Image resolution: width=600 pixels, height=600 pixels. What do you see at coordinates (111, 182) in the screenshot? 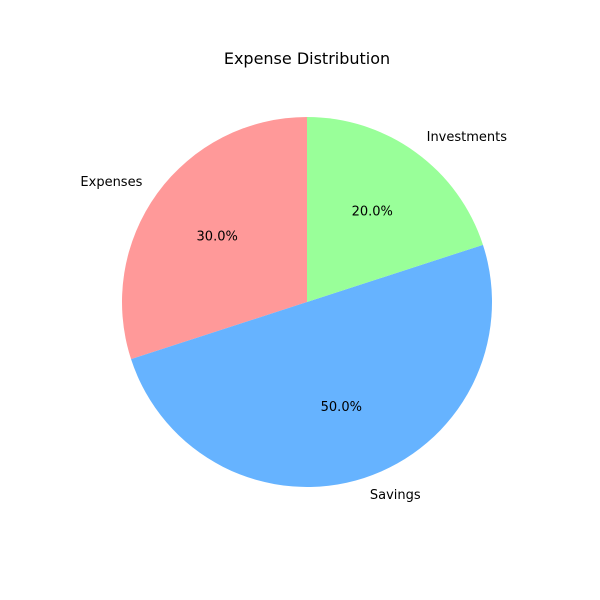
I see `slice-label-expenses: Expenses` at bounding box center [111, 182].